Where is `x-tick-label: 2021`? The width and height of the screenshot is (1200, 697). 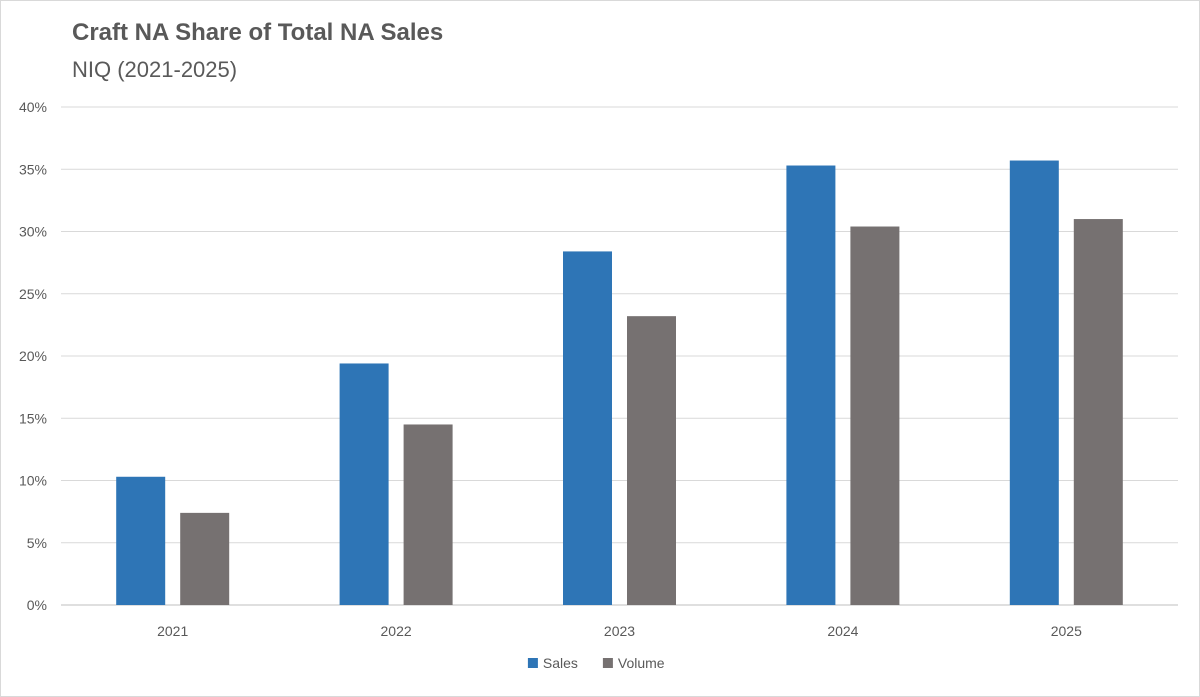 x-tick-label: 2021 is located at coordinates (172, 631).